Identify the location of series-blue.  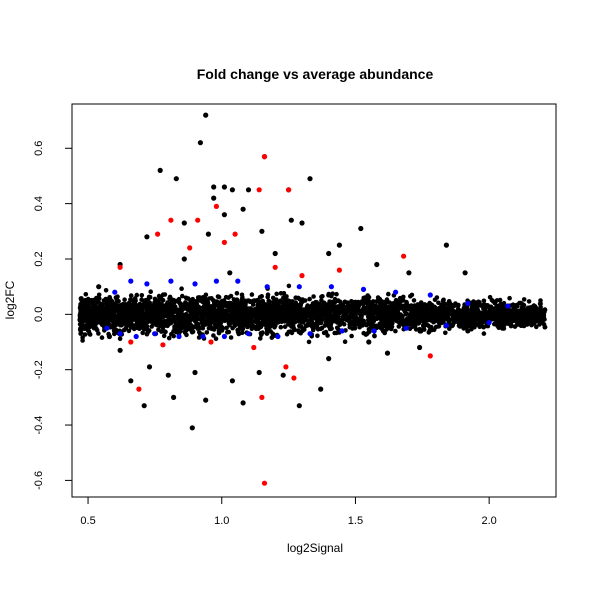
(307, 309).